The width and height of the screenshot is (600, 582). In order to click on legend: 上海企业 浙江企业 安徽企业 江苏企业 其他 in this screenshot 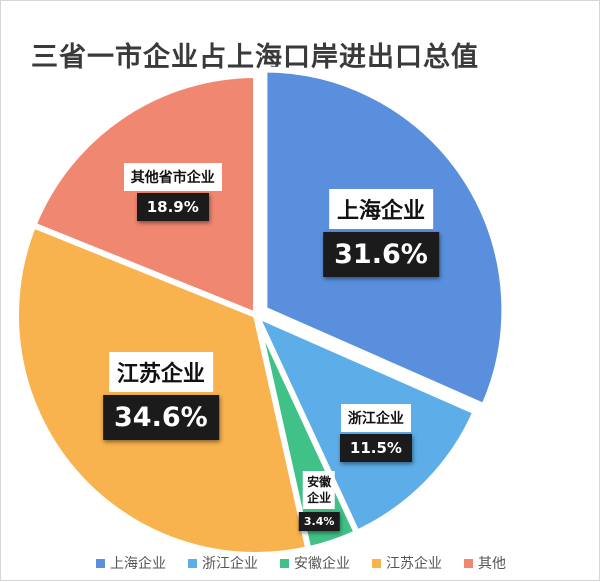, I will do `click(300, 563)`.